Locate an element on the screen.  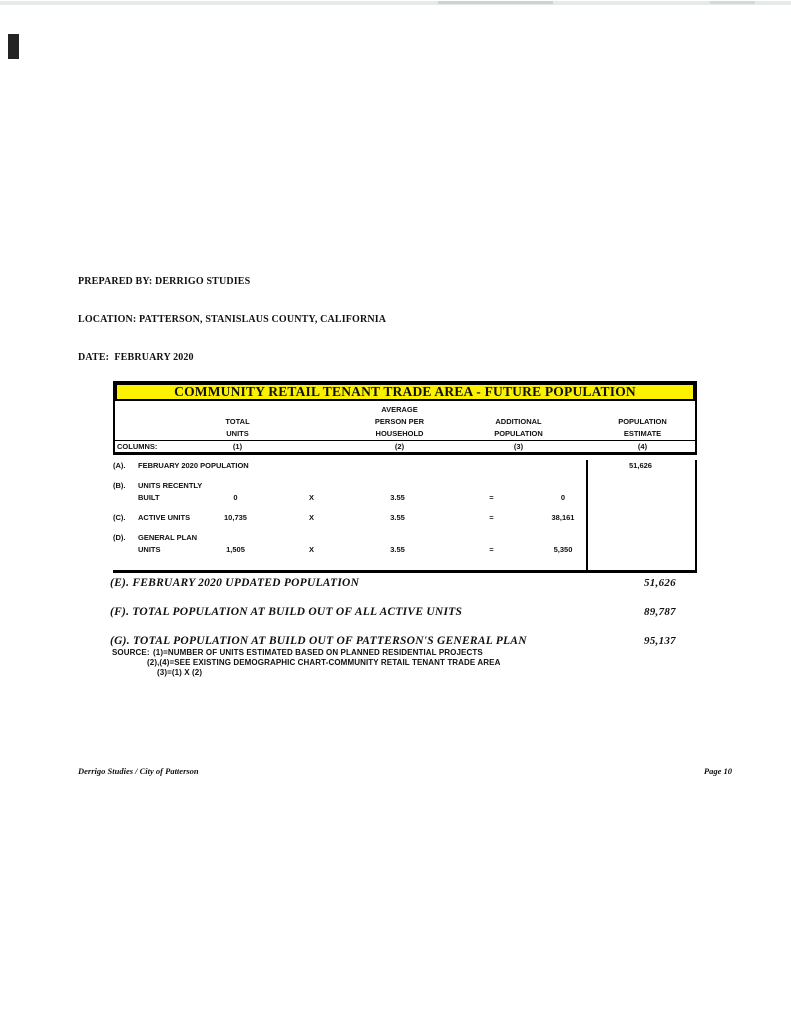
row-label: GENERAL PLAN is located at coordinates (168, 537).